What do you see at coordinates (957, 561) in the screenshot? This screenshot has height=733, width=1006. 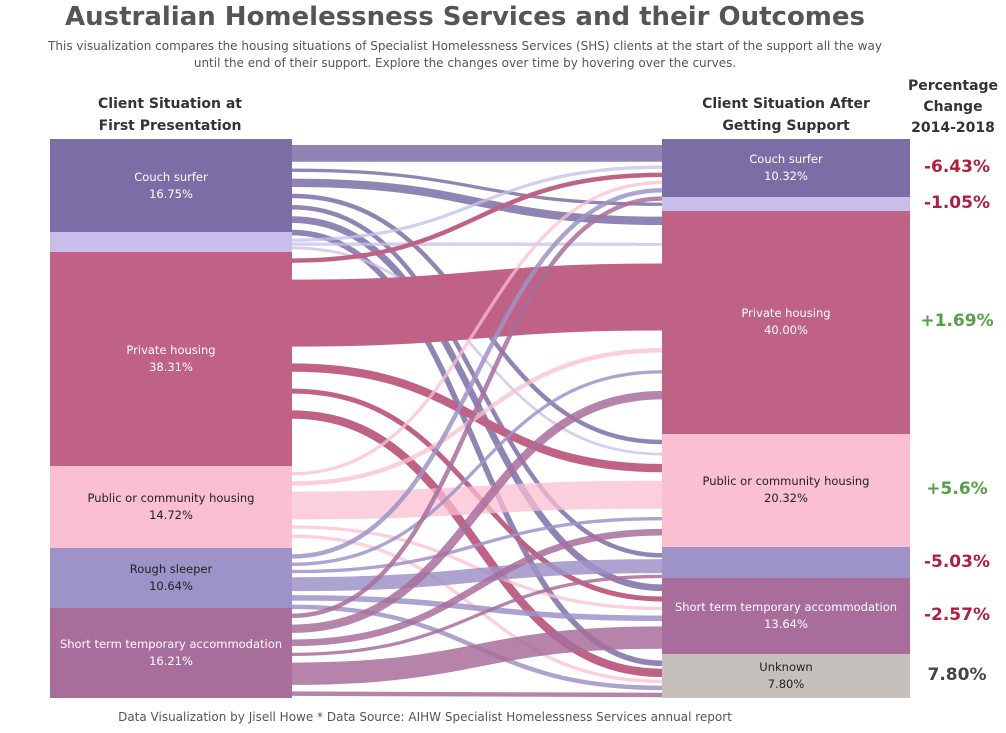 I see `percent-change-rough: -5.03%` at bounding box center [957, 561].